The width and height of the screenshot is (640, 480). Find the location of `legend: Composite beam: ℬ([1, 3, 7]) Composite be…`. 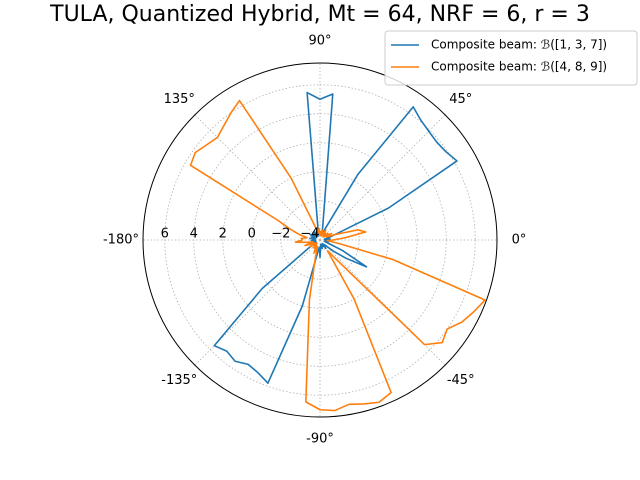

legend: Composite beam: ℬ([1, 3, 7]) Composite be… is located at coordinates (511, 58).